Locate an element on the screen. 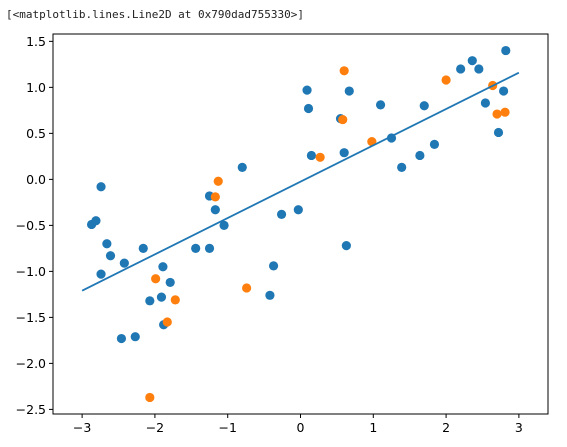 This screenshot has height=447, width=567. y-tick-label: 1.0 is located at coordinates (36, 87).